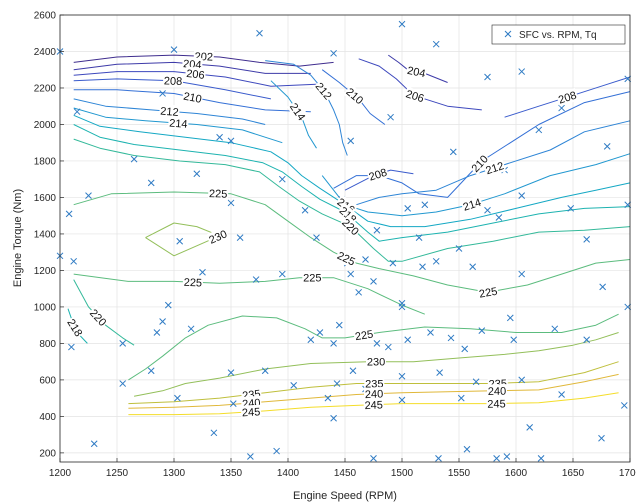 The width and height of the screenshot is (636, 504). I want to click on legend-marker-icon, so click(508, 34).